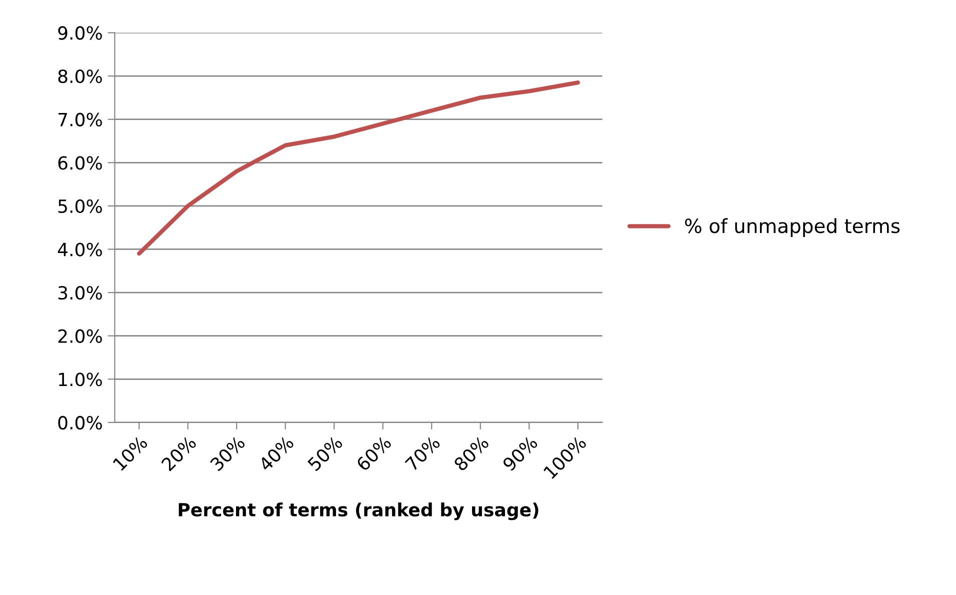  What do you see at coordinates (792, 227) in the screenshot?
I see `legend-label: % of unmapped terms` at bounding box center [792, 227].